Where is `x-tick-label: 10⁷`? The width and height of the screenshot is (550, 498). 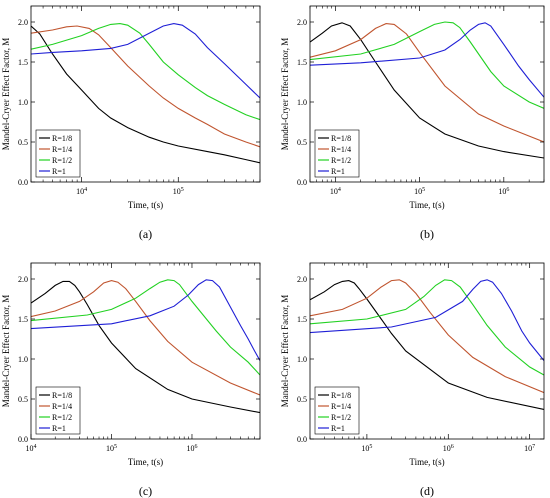 x-tick-label: 10⁷ is located at coordinates (529, 448).